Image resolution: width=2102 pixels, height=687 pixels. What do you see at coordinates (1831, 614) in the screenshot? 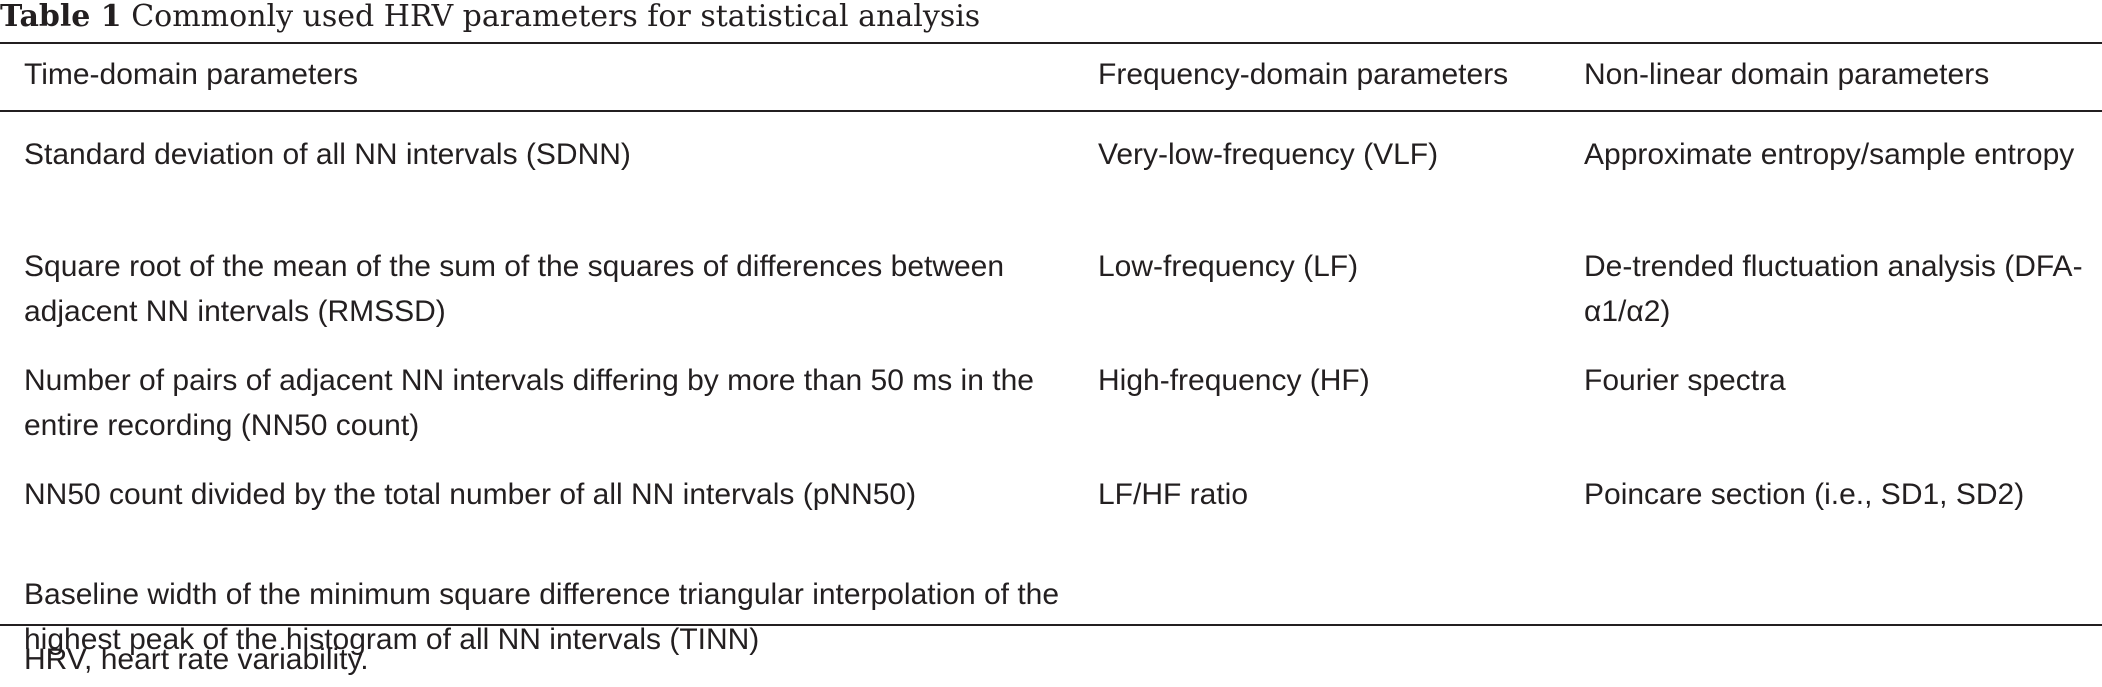
I see `non-linear-domain-cell` at bounding box center [1831, 614].